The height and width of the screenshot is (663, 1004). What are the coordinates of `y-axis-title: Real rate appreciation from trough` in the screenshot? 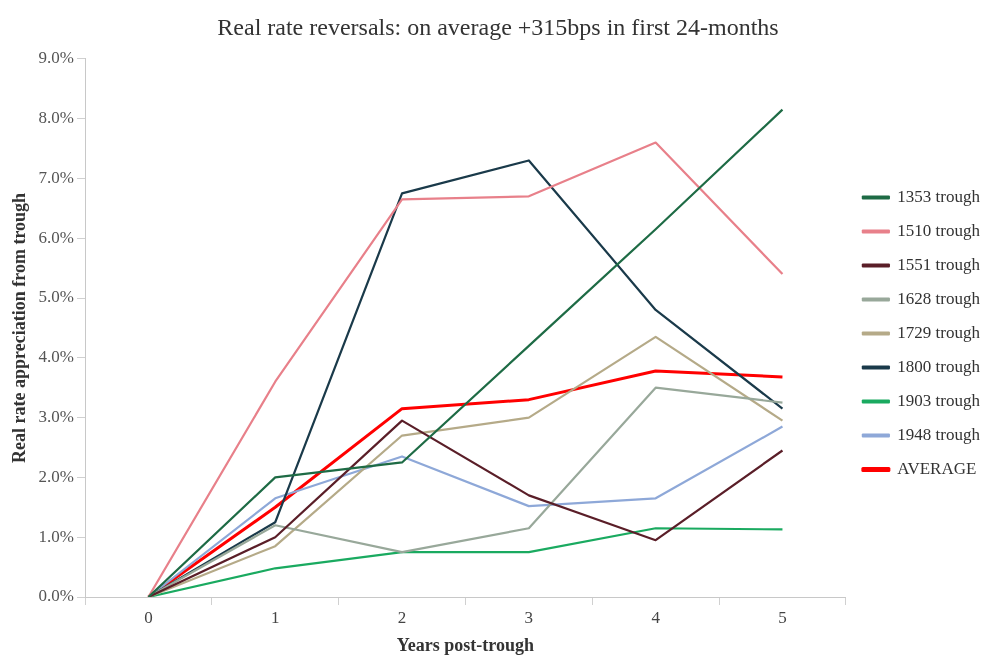 It's located at (19, 327).